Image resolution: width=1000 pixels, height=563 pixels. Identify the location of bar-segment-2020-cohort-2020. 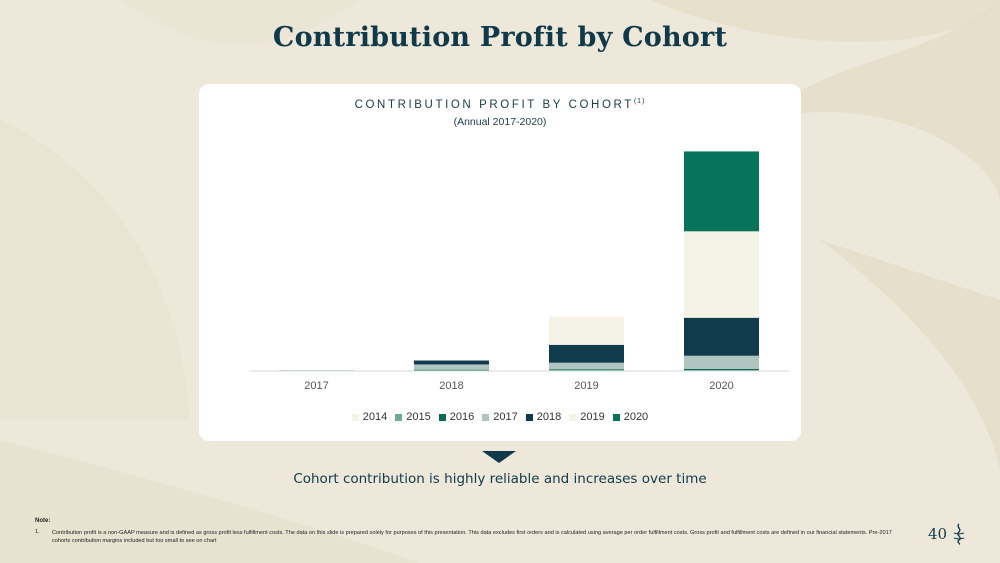
(721, 191).